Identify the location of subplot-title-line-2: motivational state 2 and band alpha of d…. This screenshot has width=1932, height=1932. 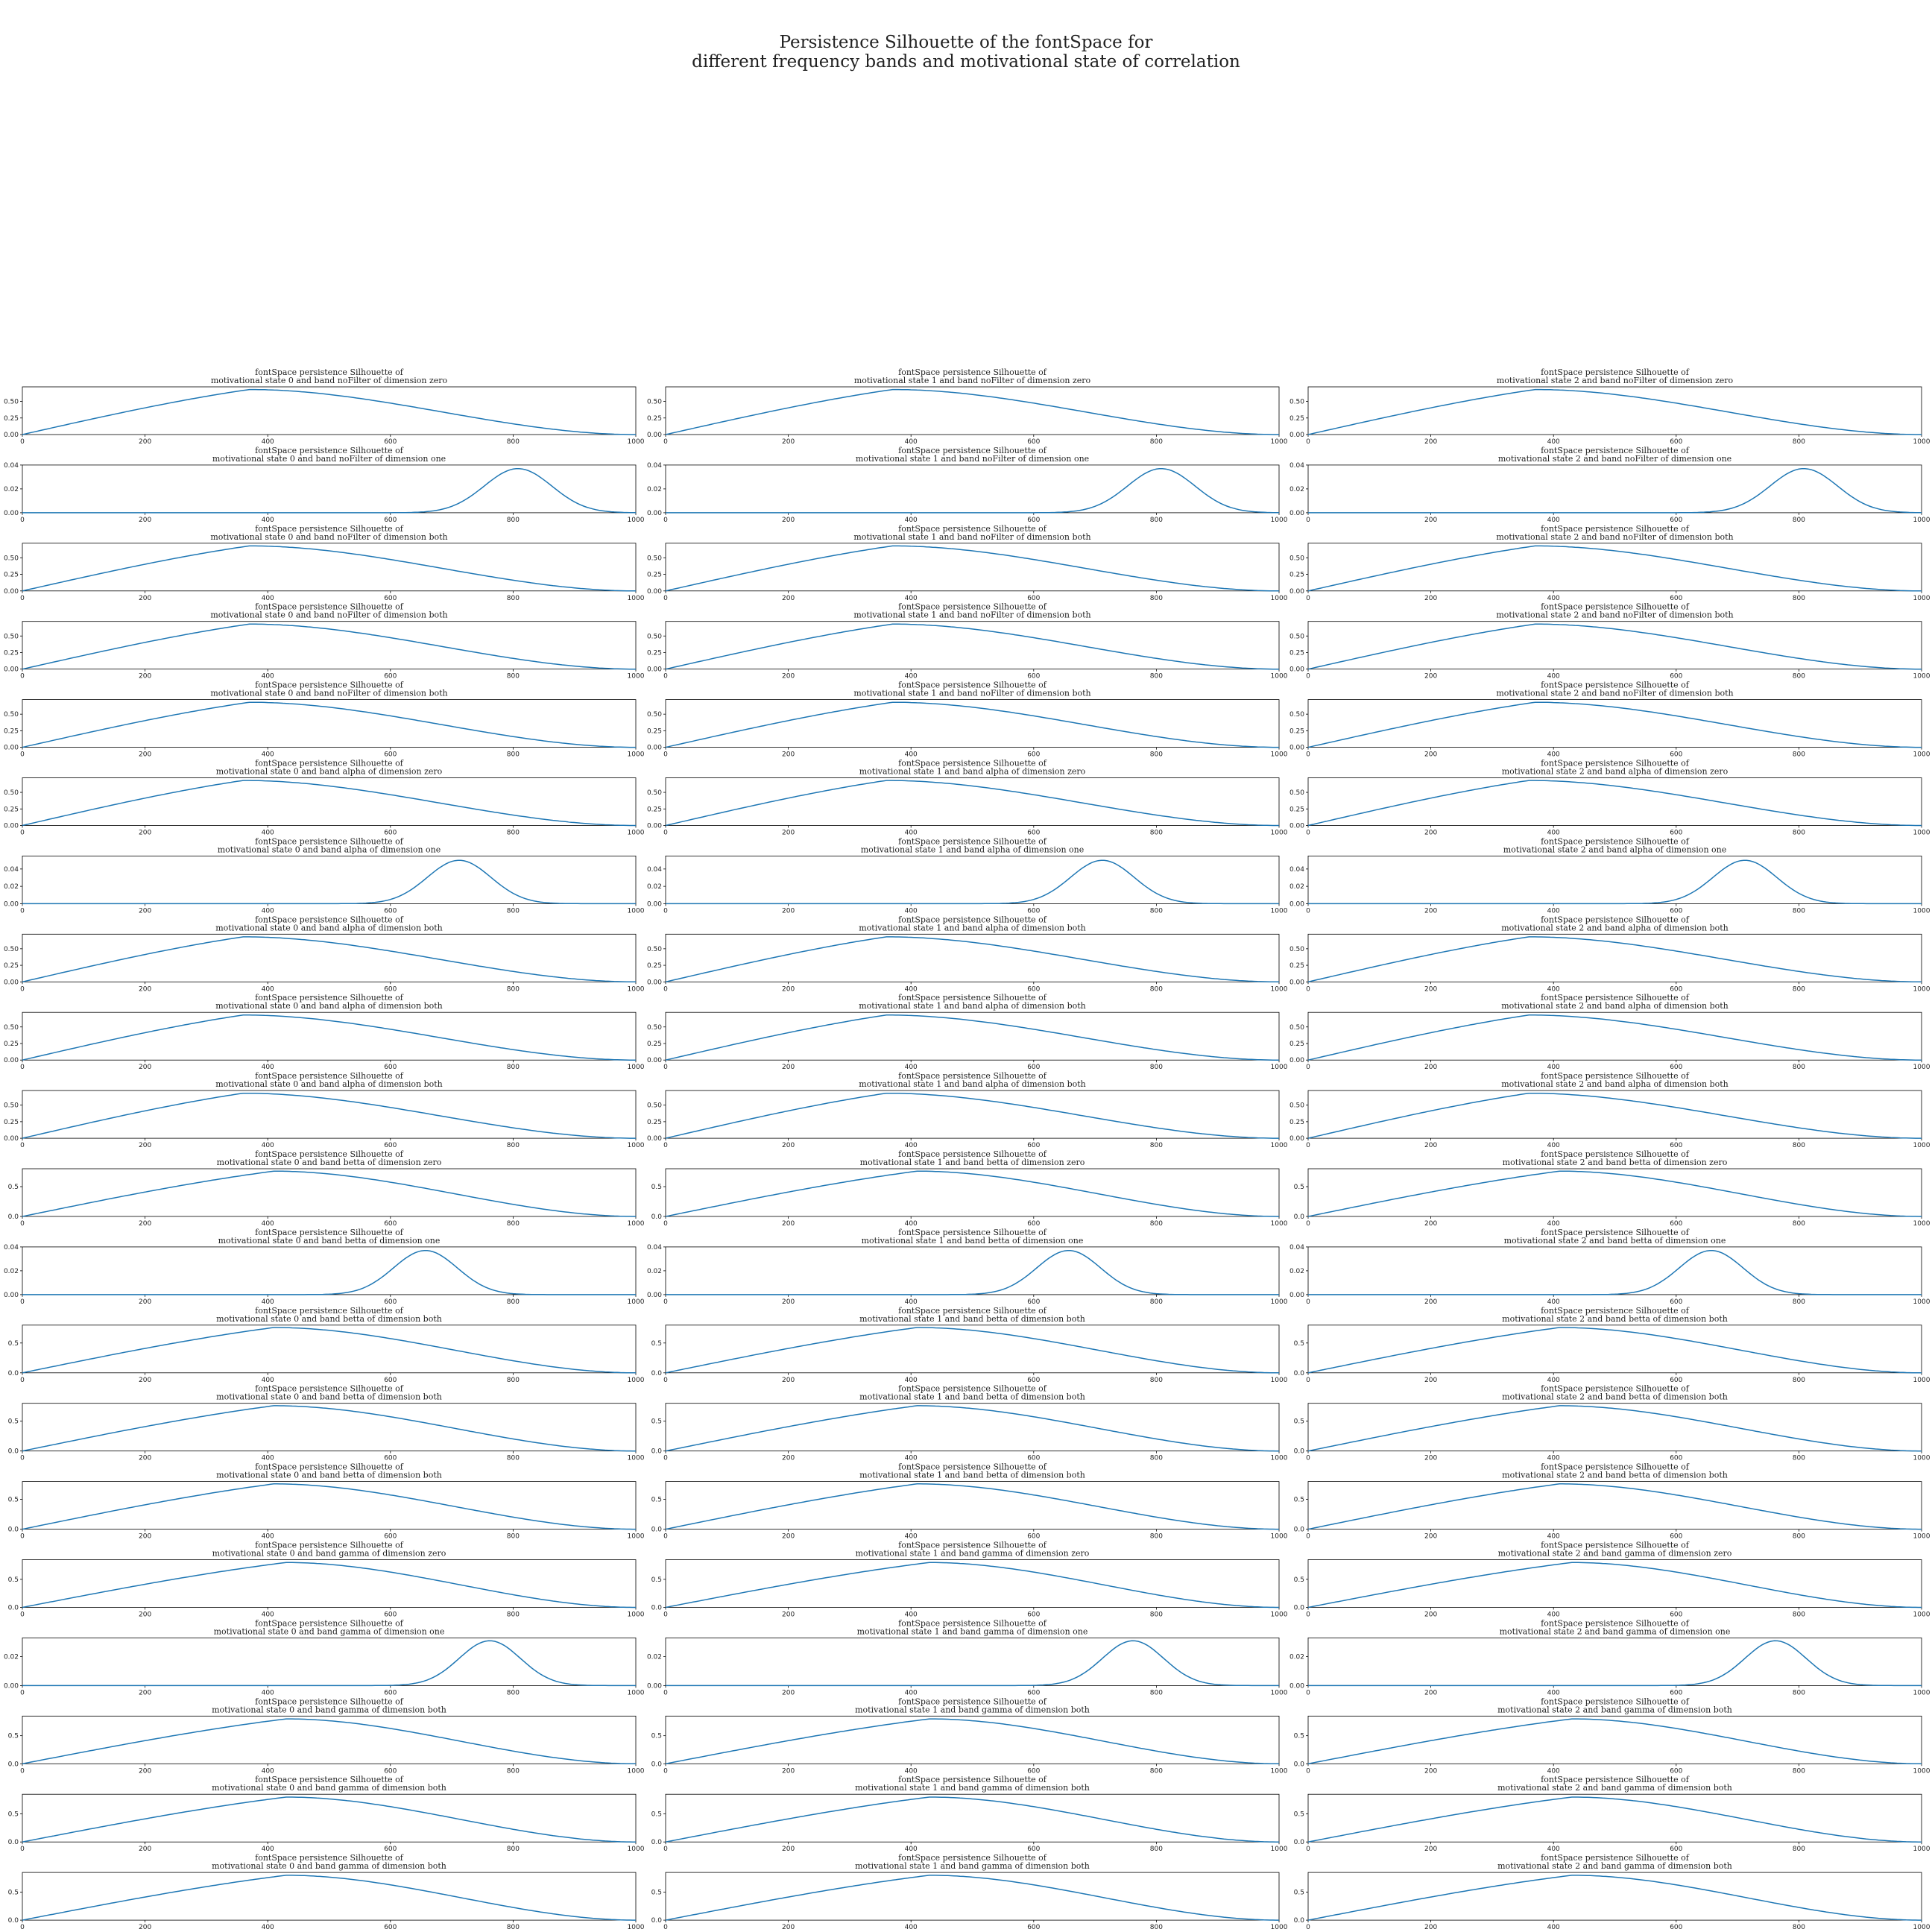
(1615, 772).